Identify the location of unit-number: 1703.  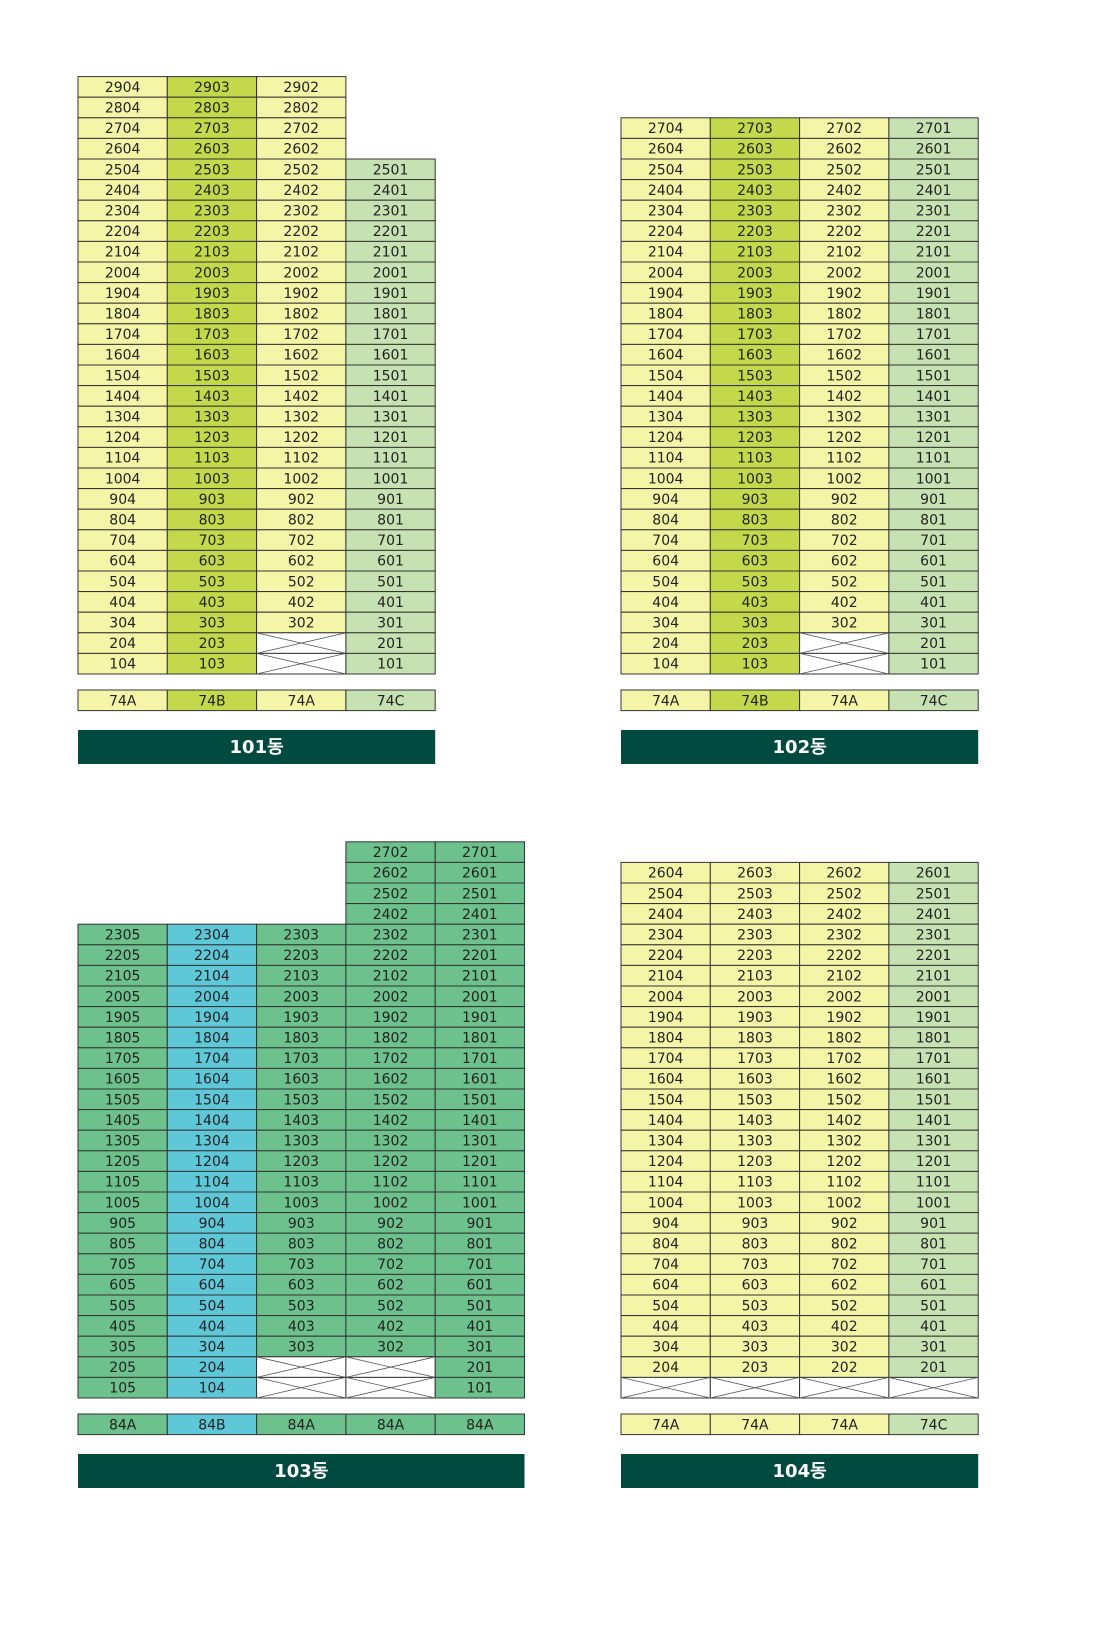
(755, 335).